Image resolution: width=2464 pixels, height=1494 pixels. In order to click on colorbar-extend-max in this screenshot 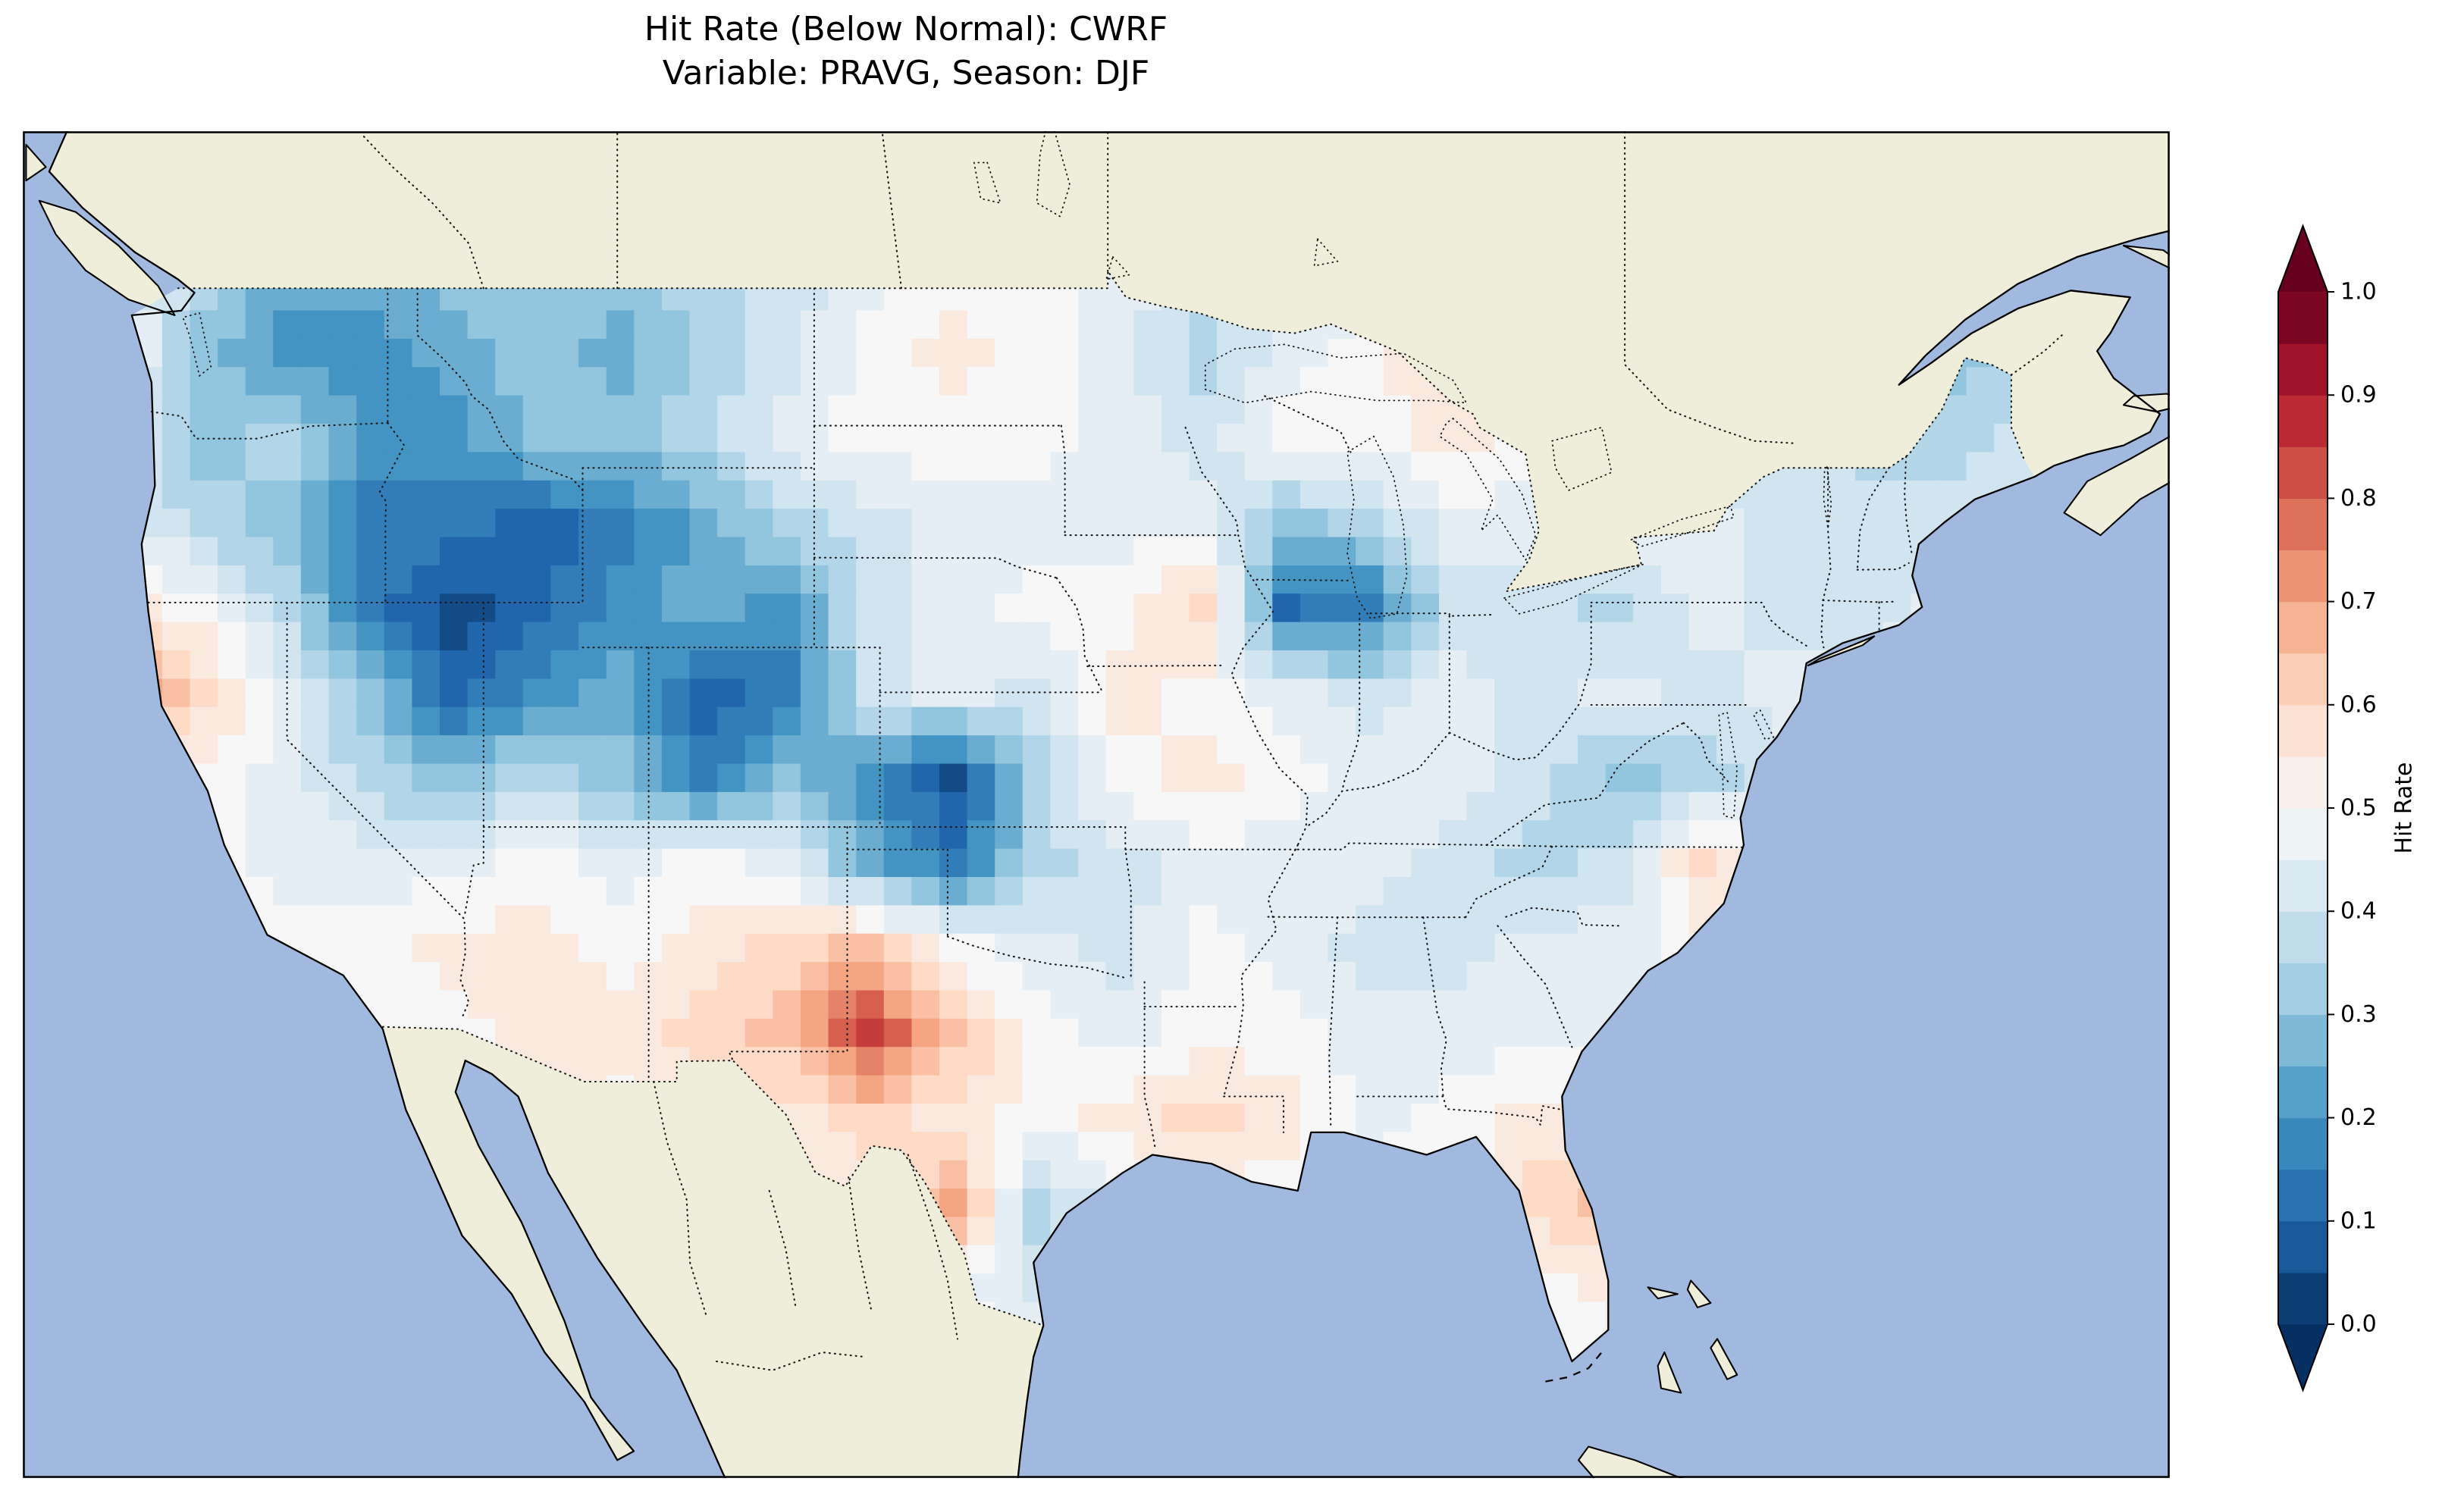, I will do `click(2303, 259)`.